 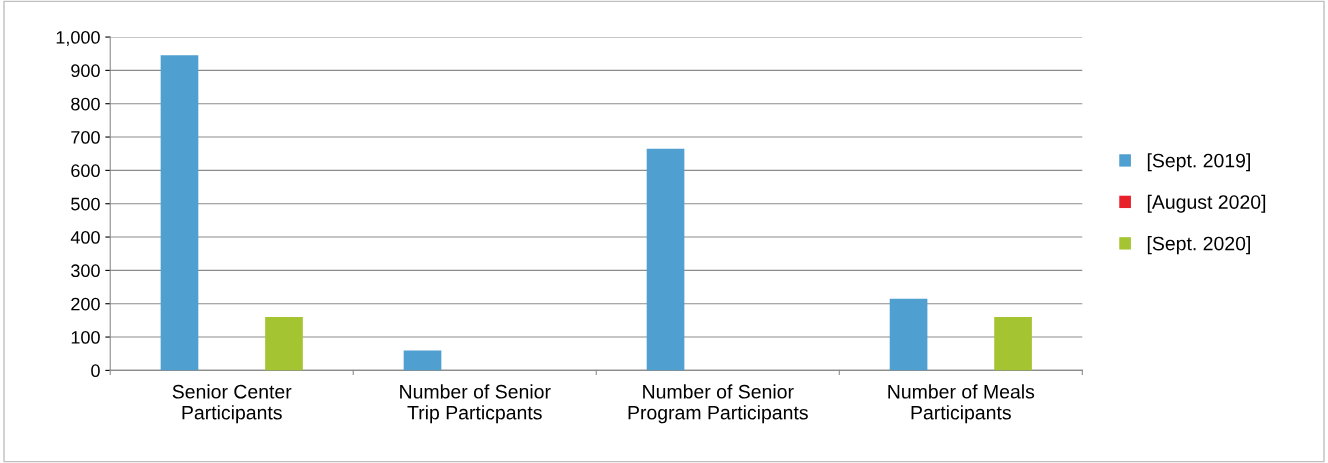 What do you see at coordinates (1198, 162) in the screenshot?
I see `legend-label: [Sept. 2019]` at bounding box center [1198, 162].